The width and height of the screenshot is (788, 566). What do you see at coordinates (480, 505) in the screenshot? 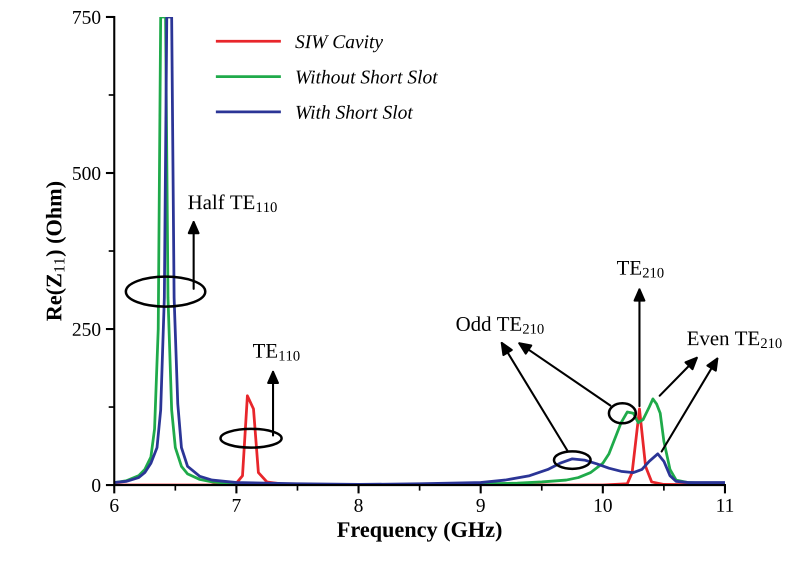
I see `x-tick-label: 9` at bounding box center [480, 505].